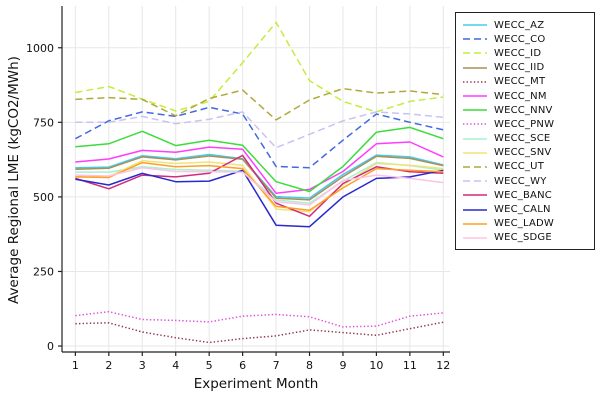 The image size is (600, 400). I want to click on series-line-wecc_pnw, so click(259, 319).